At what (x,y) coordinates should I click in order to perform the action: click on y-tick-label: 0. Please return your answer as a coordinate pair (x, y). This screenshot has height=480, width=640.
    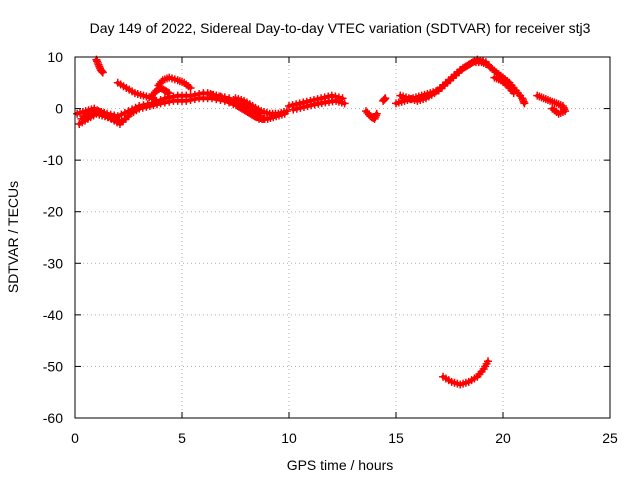
    Looking at the image, I should click on (59, 109).